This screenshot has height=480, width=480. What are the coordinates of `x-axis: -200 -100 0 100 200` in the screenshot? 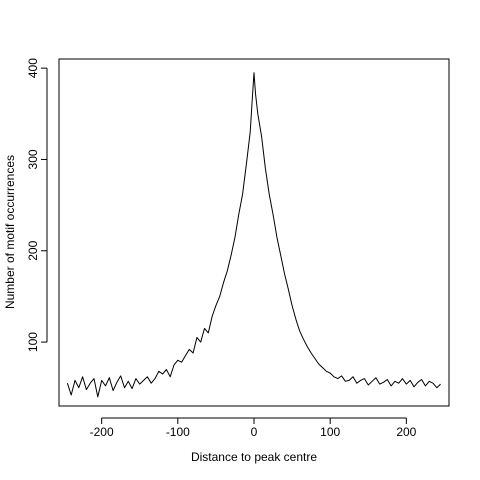 It's located at (253, 428).